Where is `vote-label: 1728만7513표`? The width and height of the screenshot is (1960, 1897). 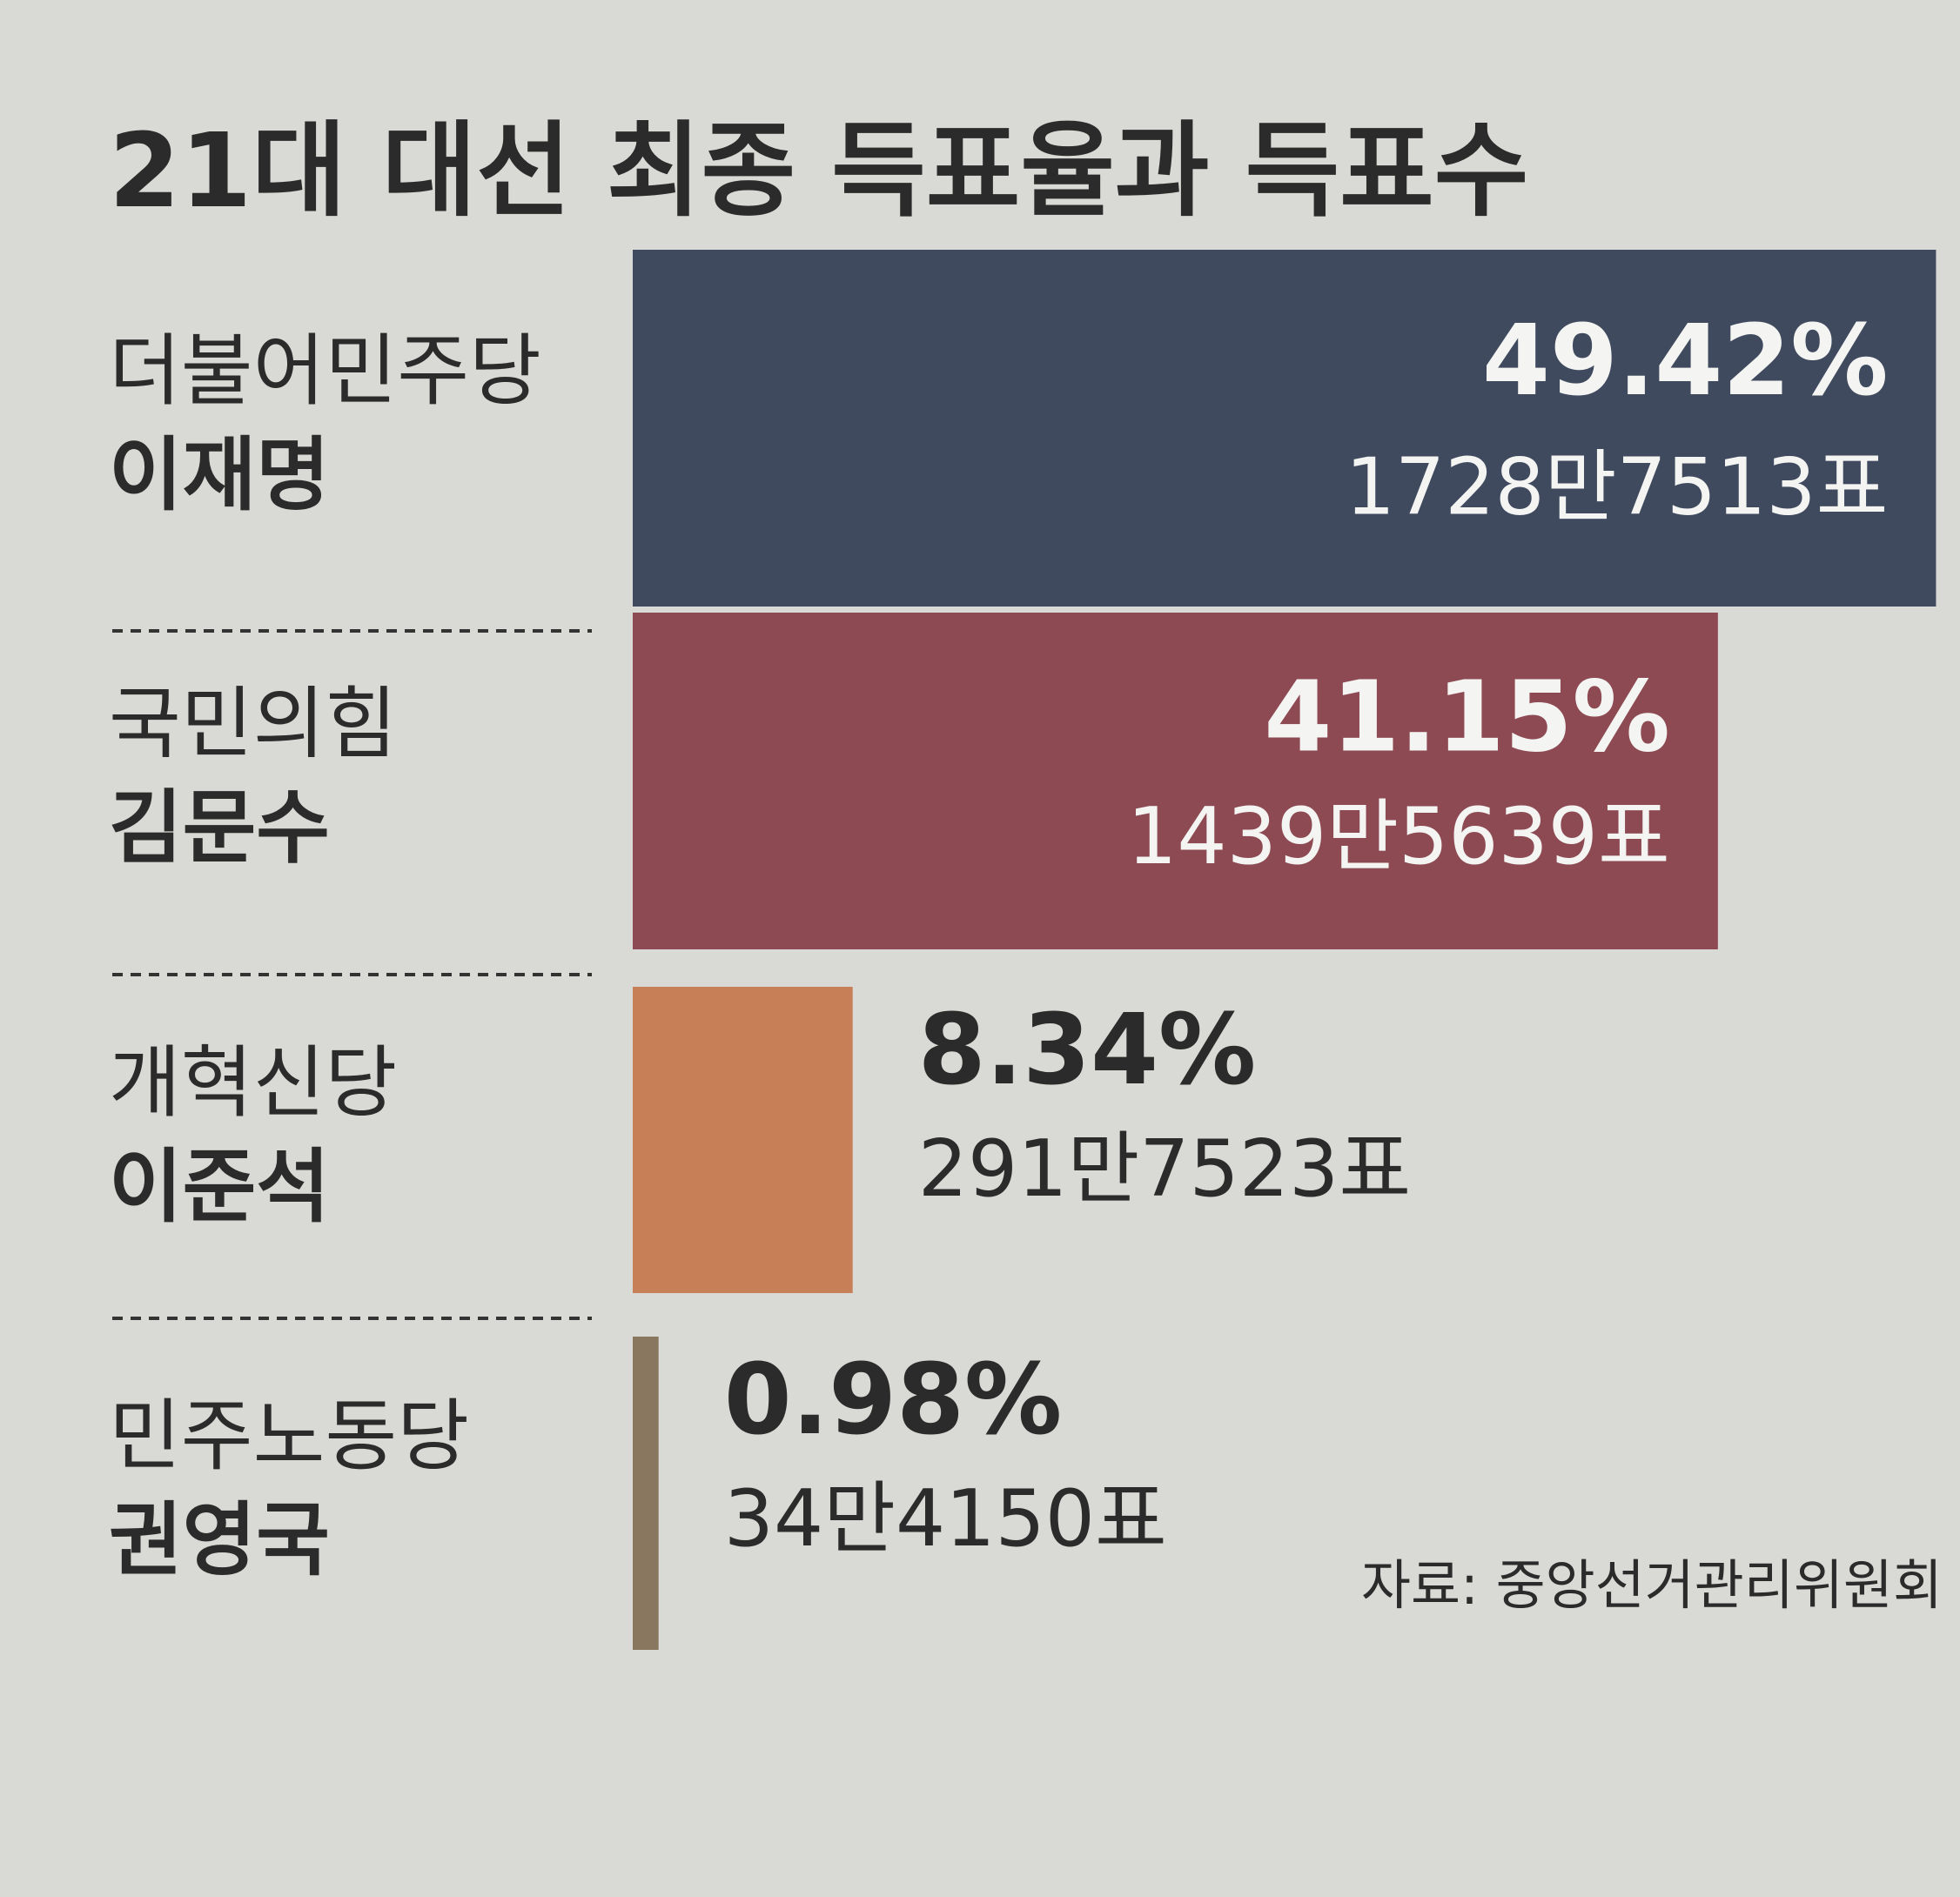 vote-label: 1728만7513표 is located at coordinates (1617, 487).